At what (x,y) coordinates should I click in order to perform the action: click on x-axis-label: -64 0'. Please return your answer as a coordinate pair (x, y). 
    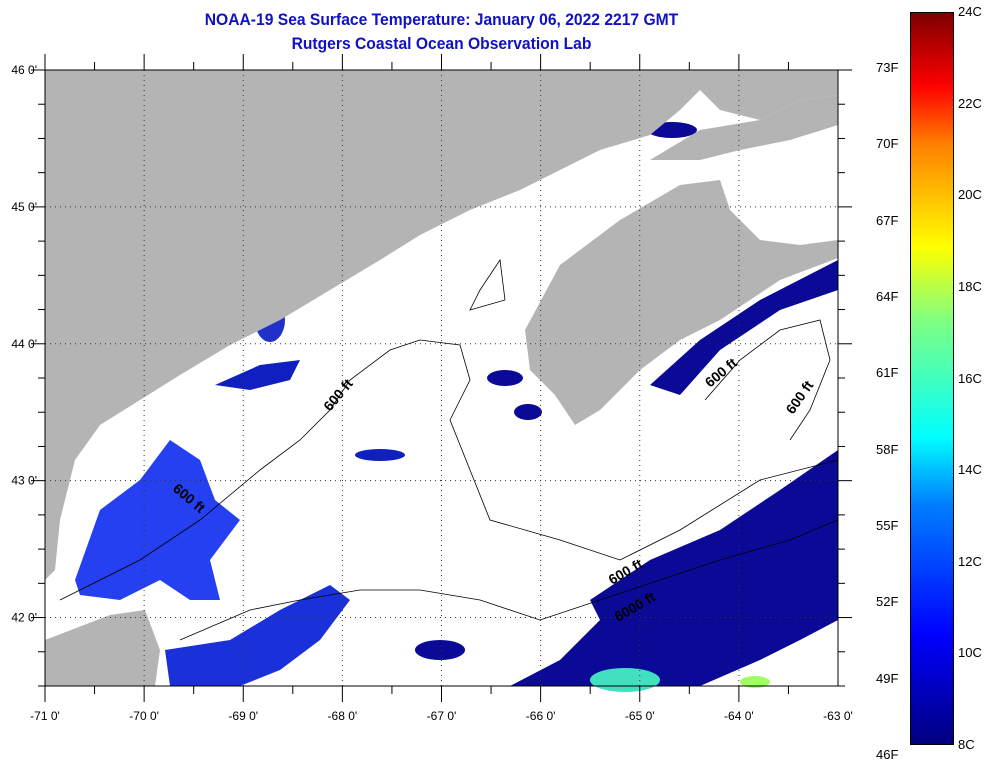
    Looking at the image, I should click on (739, 716).